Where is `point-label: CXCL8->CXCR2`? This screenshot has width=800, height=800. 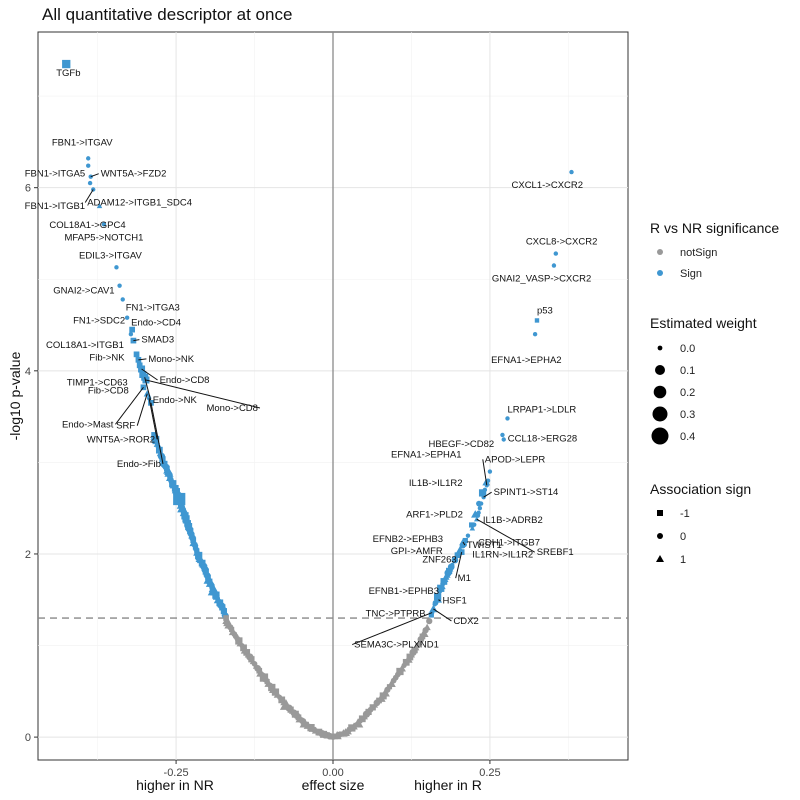
point-label: CXCL8->CXCR2 is located at coordinates (562, 242).